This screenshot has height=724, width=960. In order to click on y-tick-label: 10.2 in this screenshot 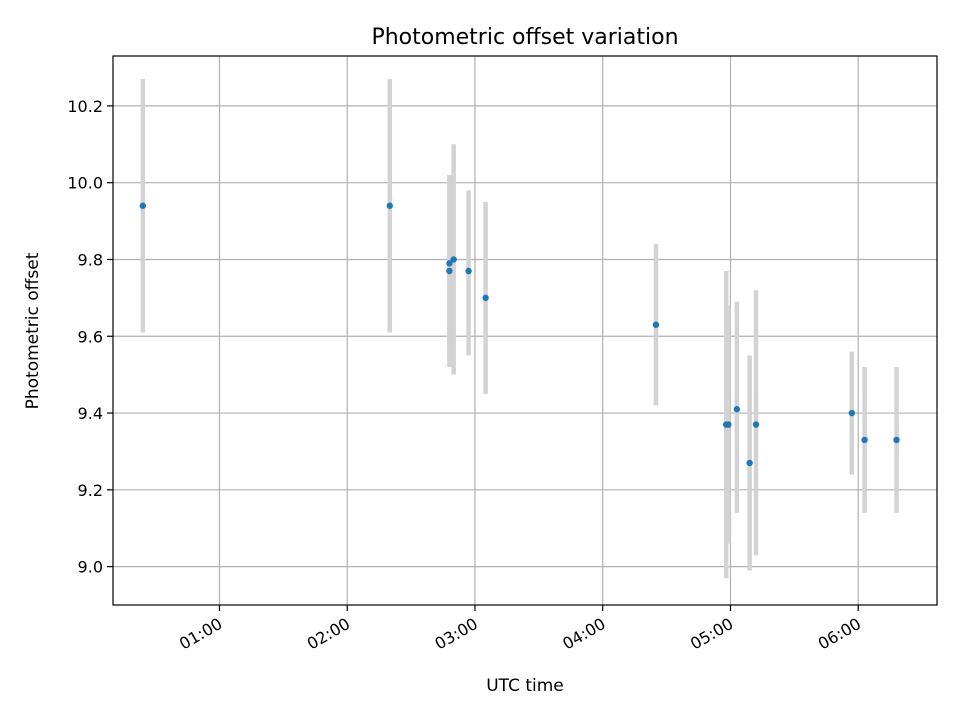, I will do `click(85, 106)`.